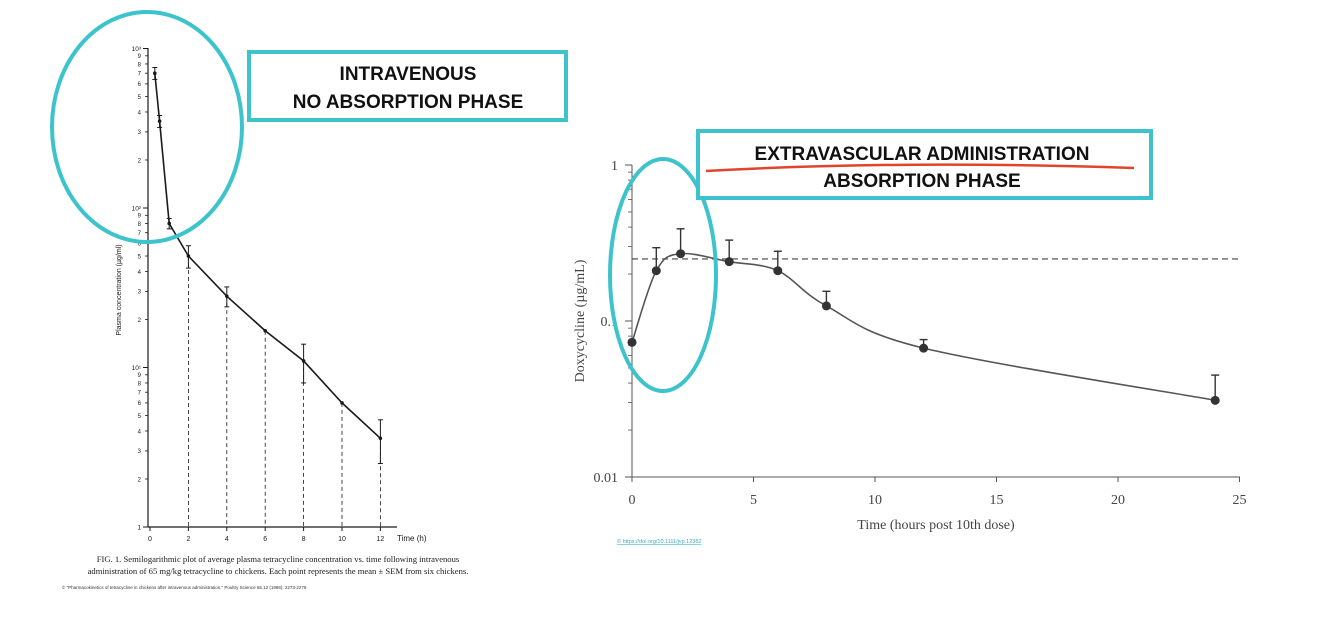 The image size is (1334, 617). What do you see at coordinates (663, 275) in the screenshot?
I see `right-highlight-ellipse` at bounding box center [663, 275].